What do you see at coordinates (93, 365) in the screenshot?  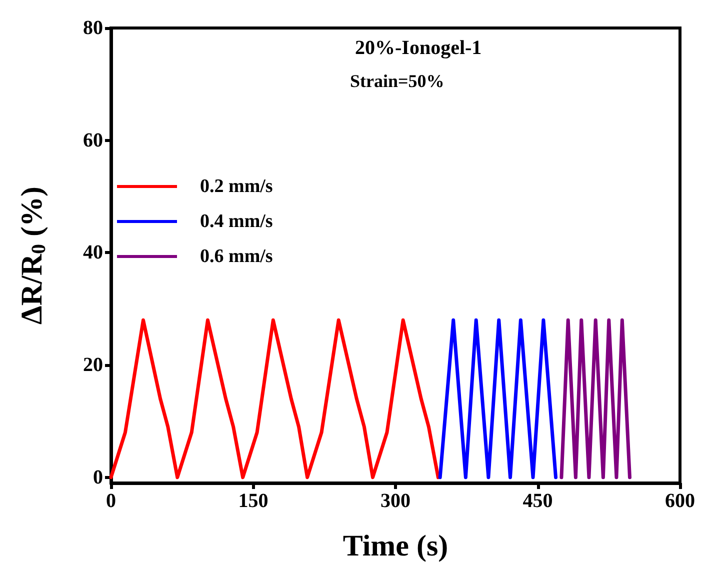 I see `y-tick-label: 20` at bounding box center [93, 365].